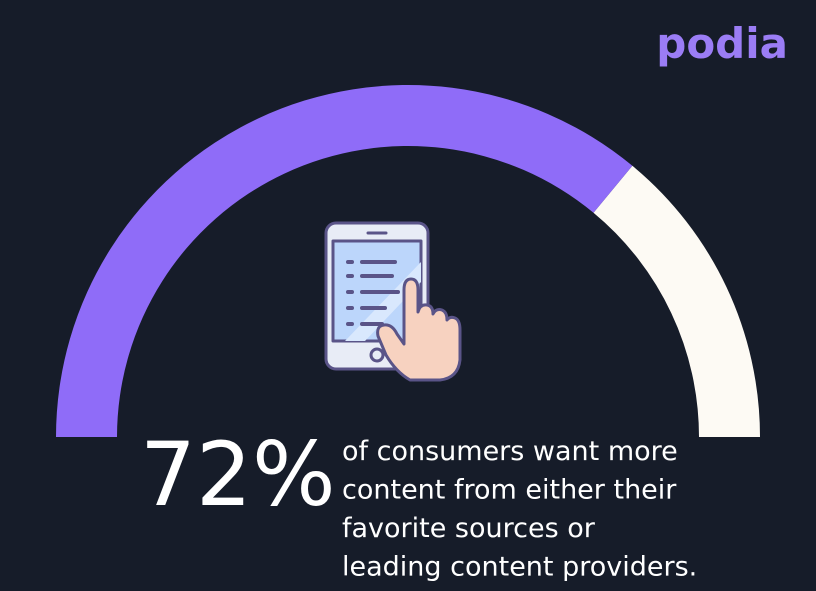 Image resolution: width=816 pixels, height=591 pixels. I want to click on brand-logo: podia, so click(722, 43).